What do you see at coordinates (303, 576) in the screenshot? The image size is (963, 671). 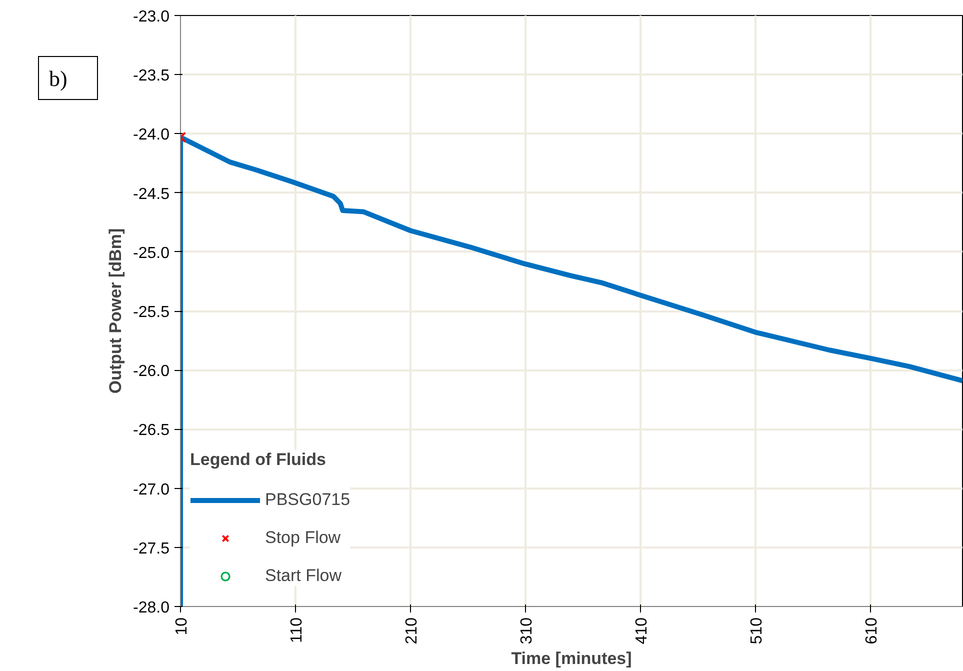 I see `legend-label: Start Flow` at bounding box center [303, 576].